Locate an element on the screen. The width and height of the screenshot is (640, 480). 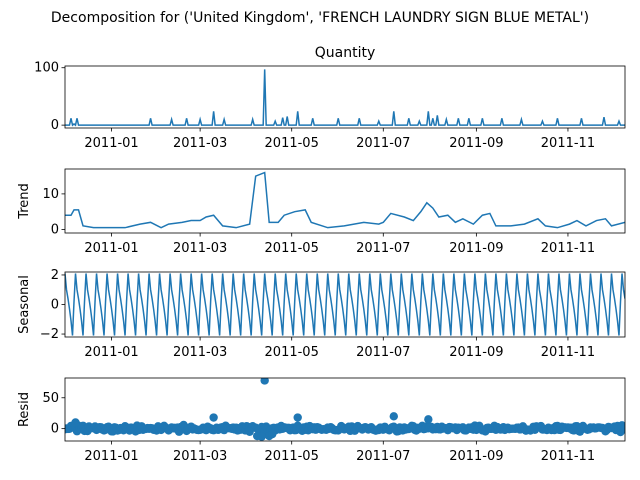
y-tick-label: 50 is located at coordinates (50, 398).